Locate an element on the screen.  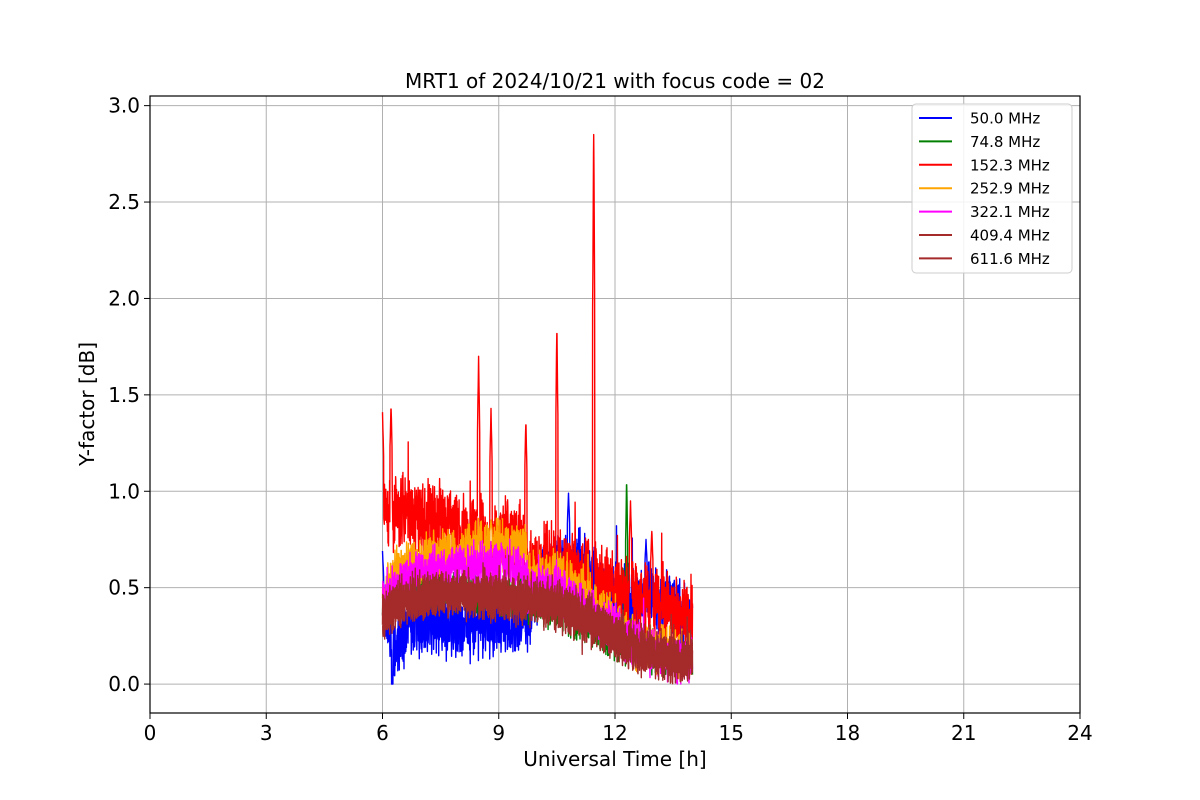
series-line is located at coordinates (538, 626).